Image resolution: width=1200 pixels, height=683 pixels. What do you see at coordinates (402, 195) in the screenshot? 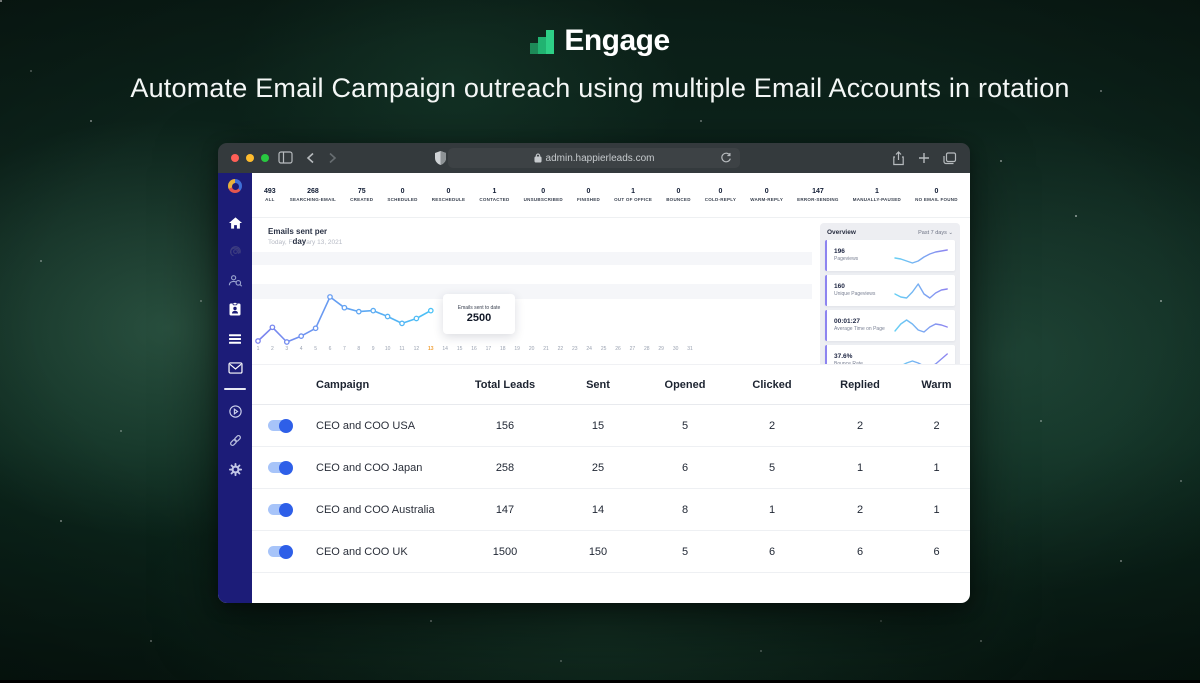
I see `stat-item: 0 SCHEDULED` at bounding box center [402, 195].